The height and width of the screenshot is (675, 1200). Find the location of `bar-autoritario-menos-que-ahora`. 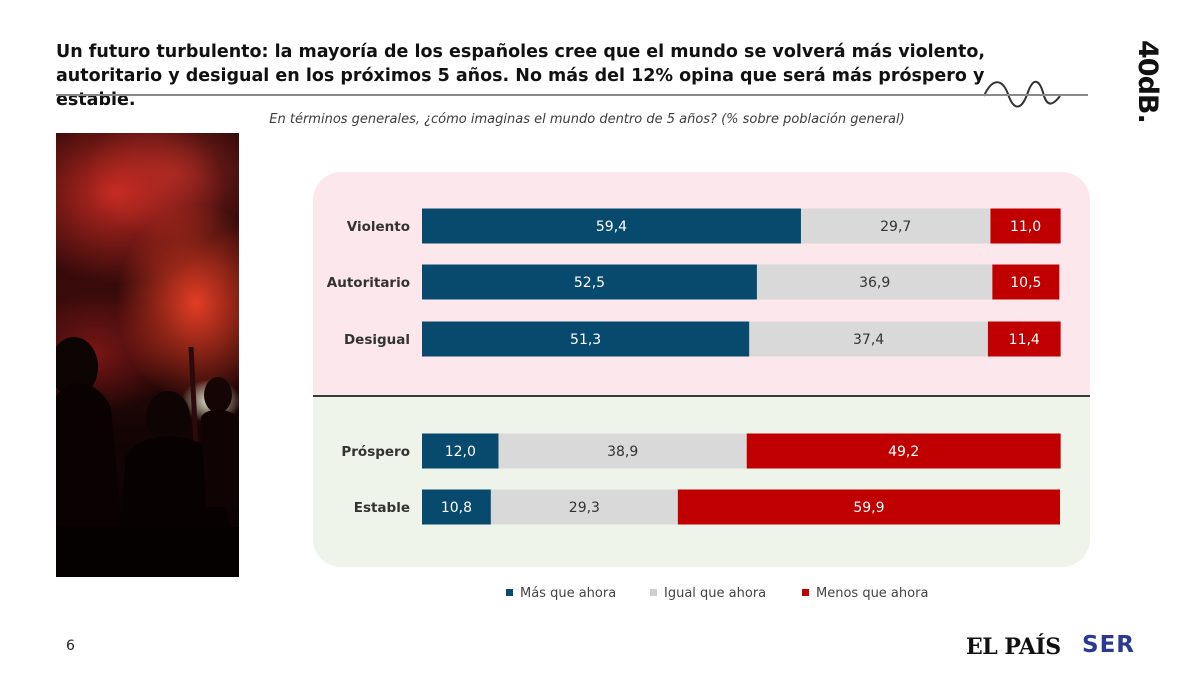

bar-autoritario-menos-que-ahora is located at coordinates (1026, 282).